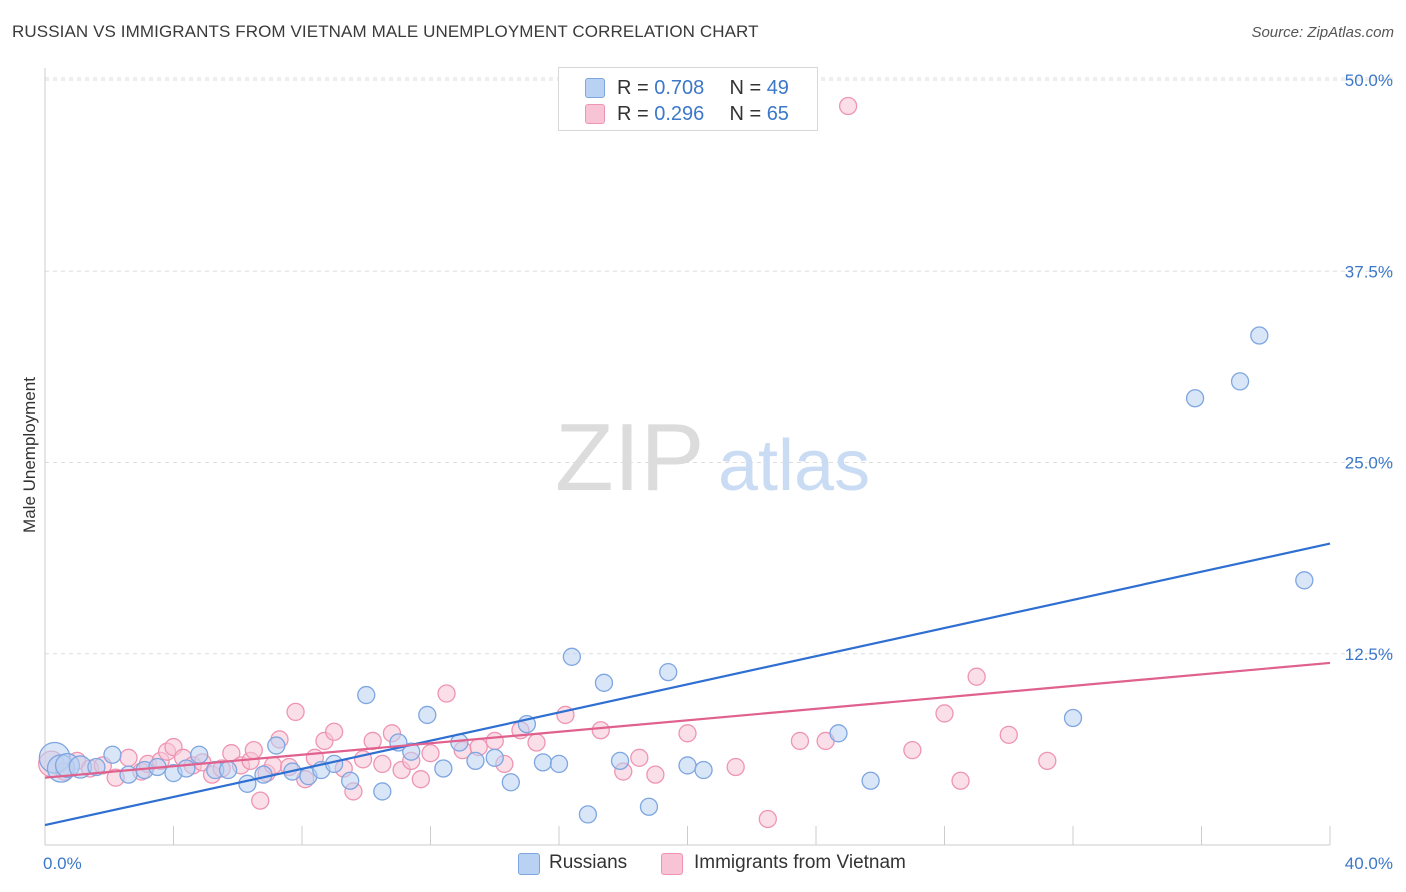  What do you see at coordinates (777, 88) in the screenshot?
I see `n-value-russians: 49` at bounding box center [777, 88].